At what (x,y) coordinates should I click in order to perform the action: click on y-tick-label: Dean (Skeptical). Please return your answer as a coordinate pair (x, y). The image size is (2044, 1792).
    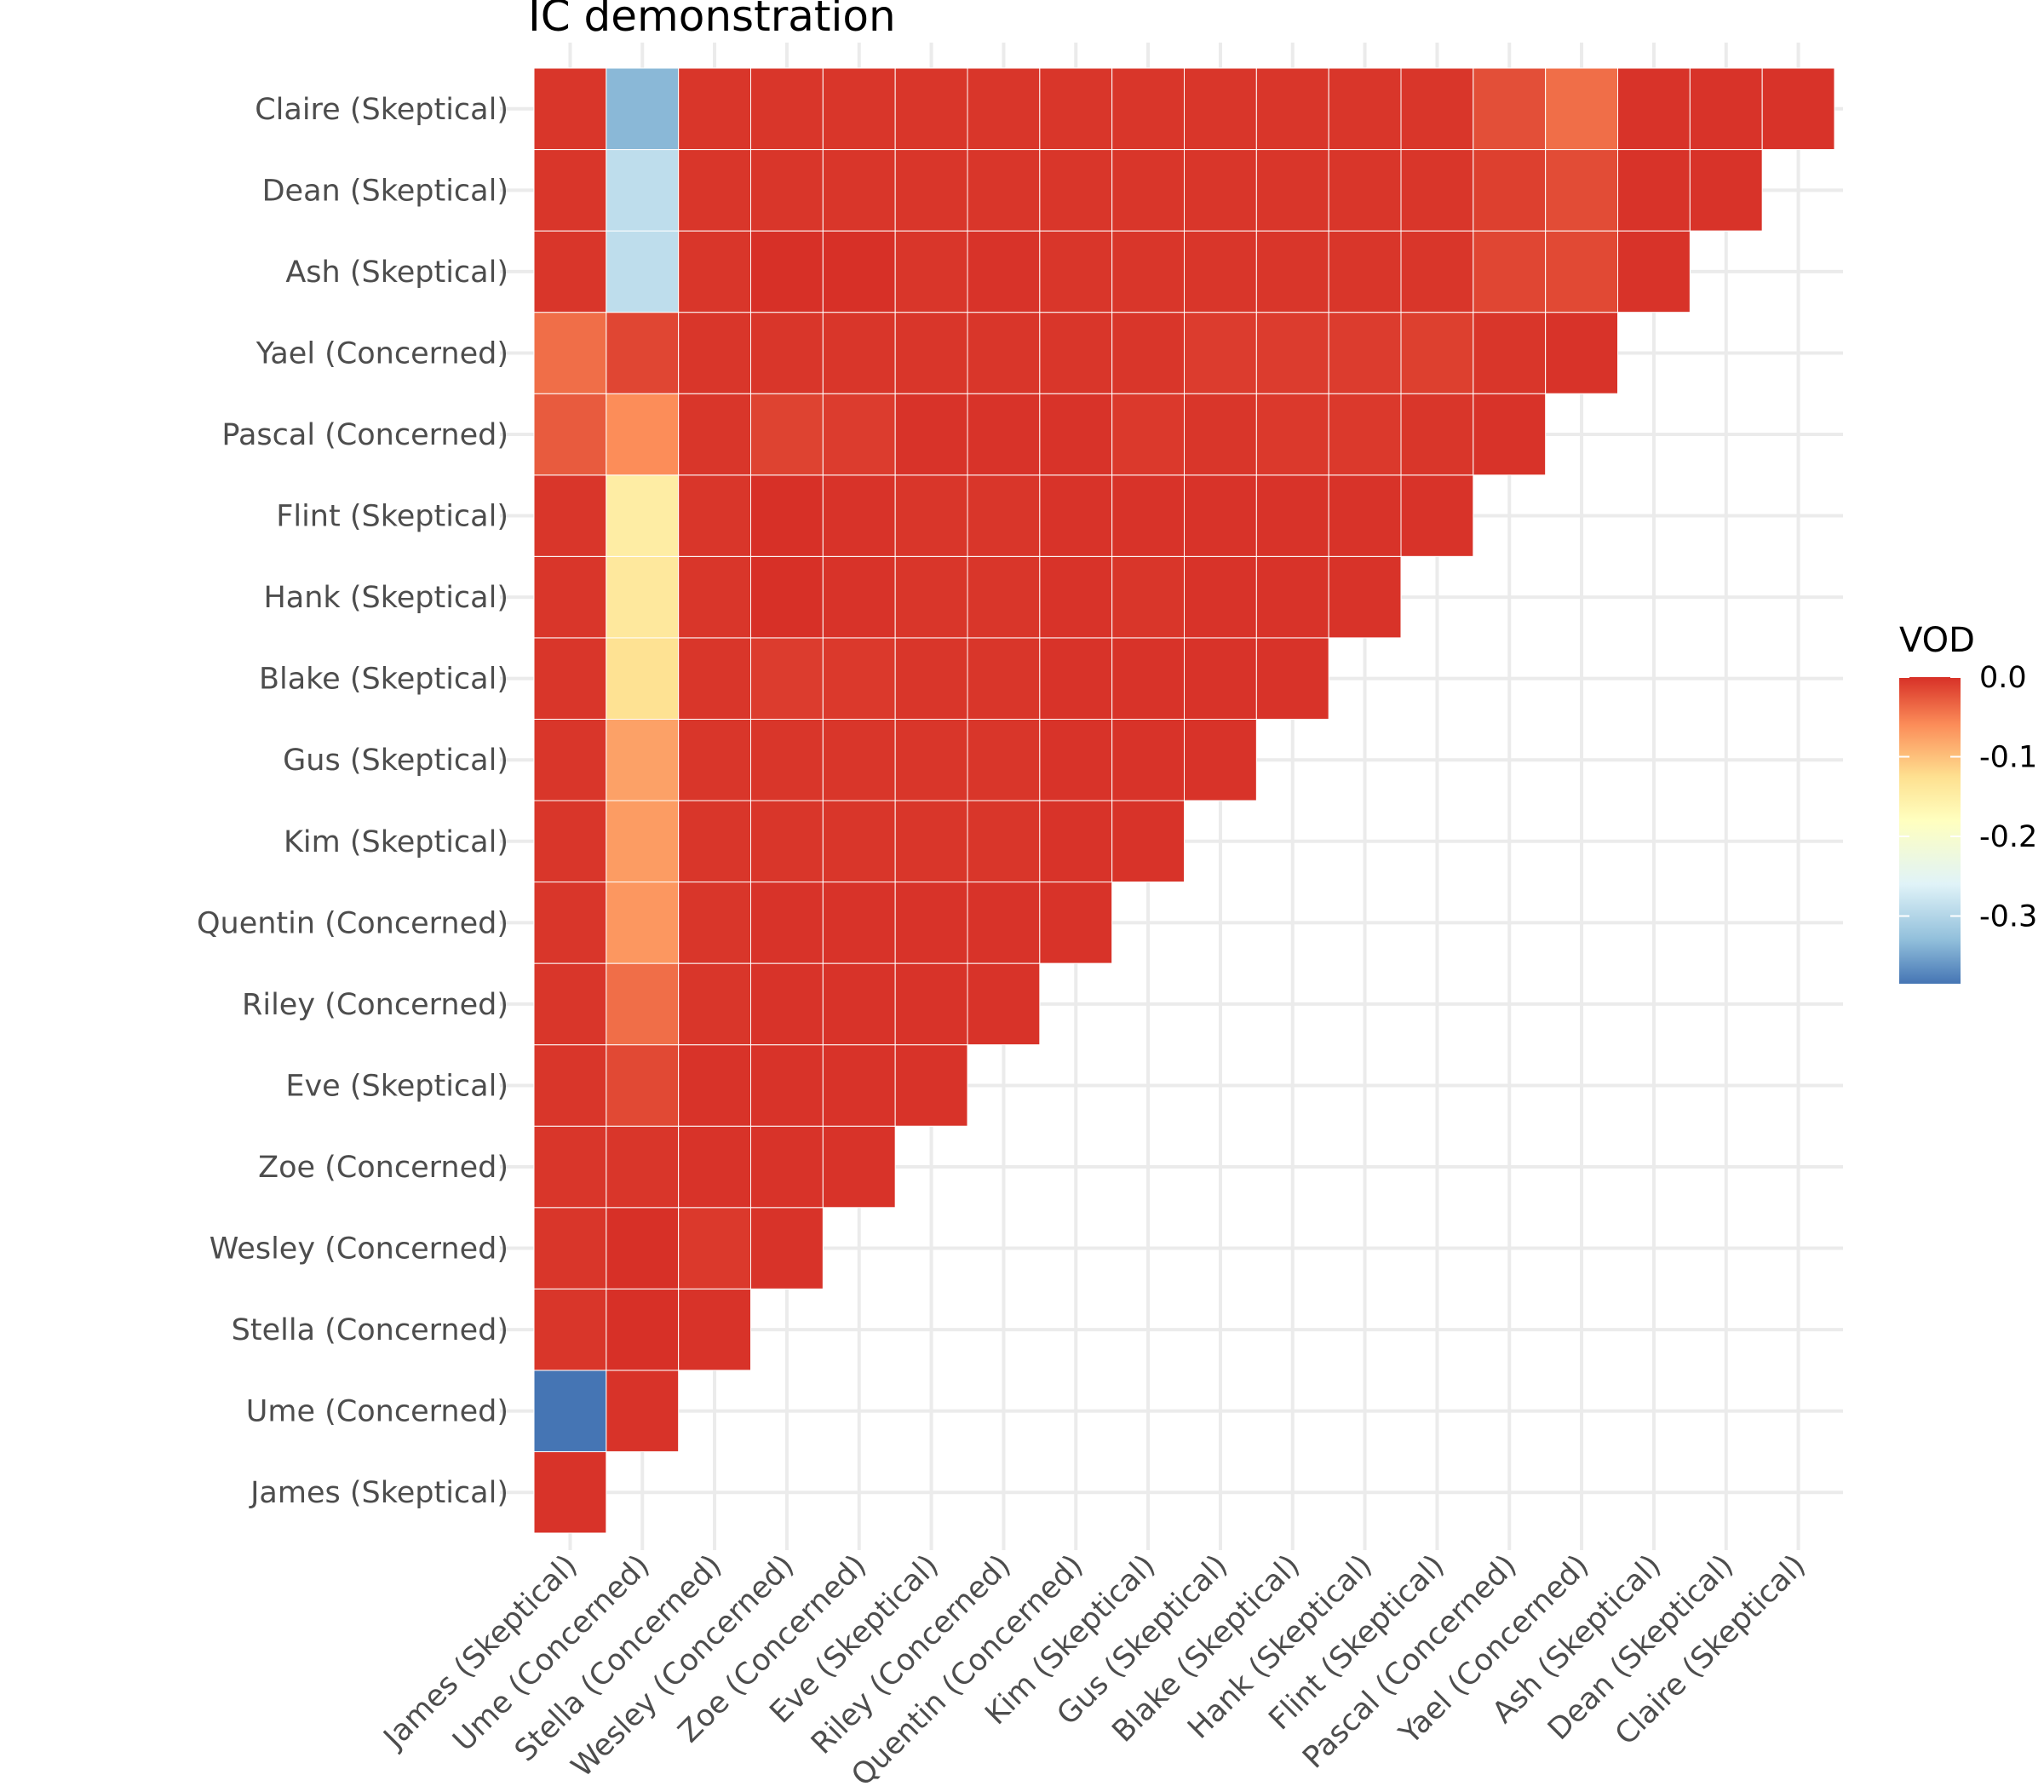
    Looking at the image, I should click on (385, 191).